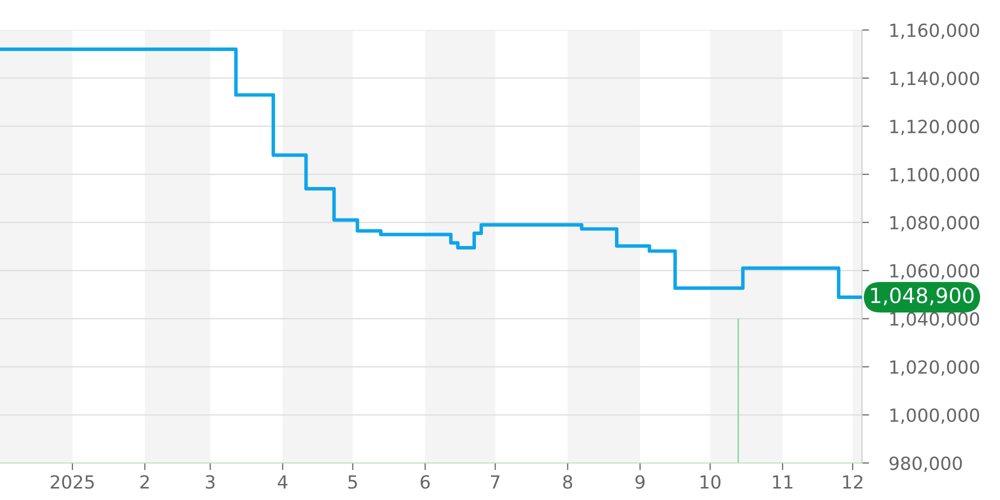 The width and height of the screenshot is (1000, 500). What do you see at coordinates (935, 176) in the screenshot?
I see `y-tick-label: 1,100,000` at bounding box center [935, 176].